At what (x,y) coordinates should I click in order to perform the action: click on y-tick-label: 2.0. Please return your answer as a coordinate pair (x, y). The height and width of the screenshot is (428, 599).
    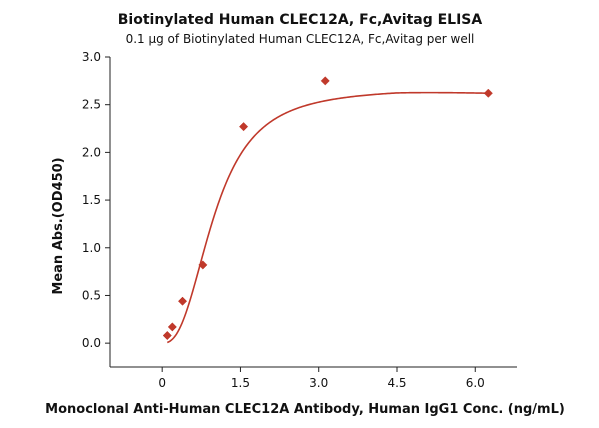
    Looking at the image, I should click on (91, 152).